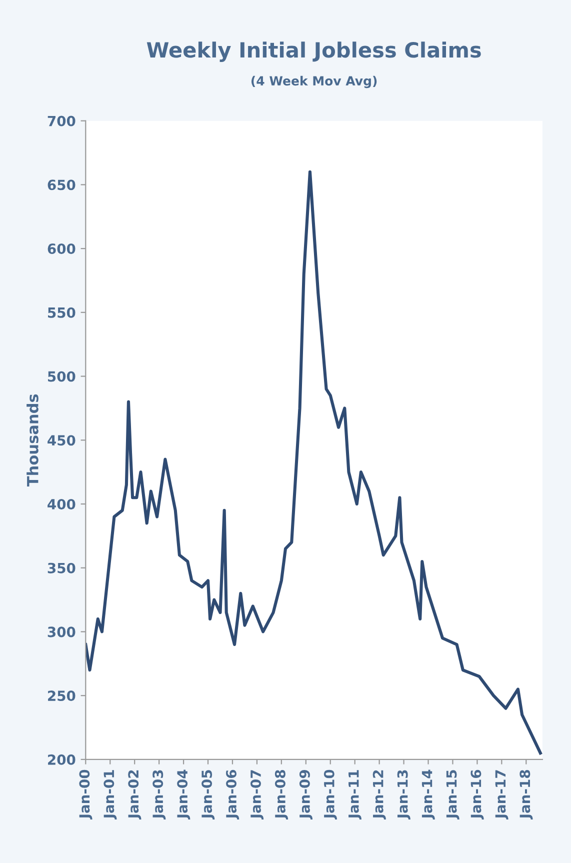 The width and height of the screenshot is (571, 863). What do you see at coordinates (281, 795) in the screenshot?
I see `x-tick-label: Jan-08` at bounding box center [281, 795].